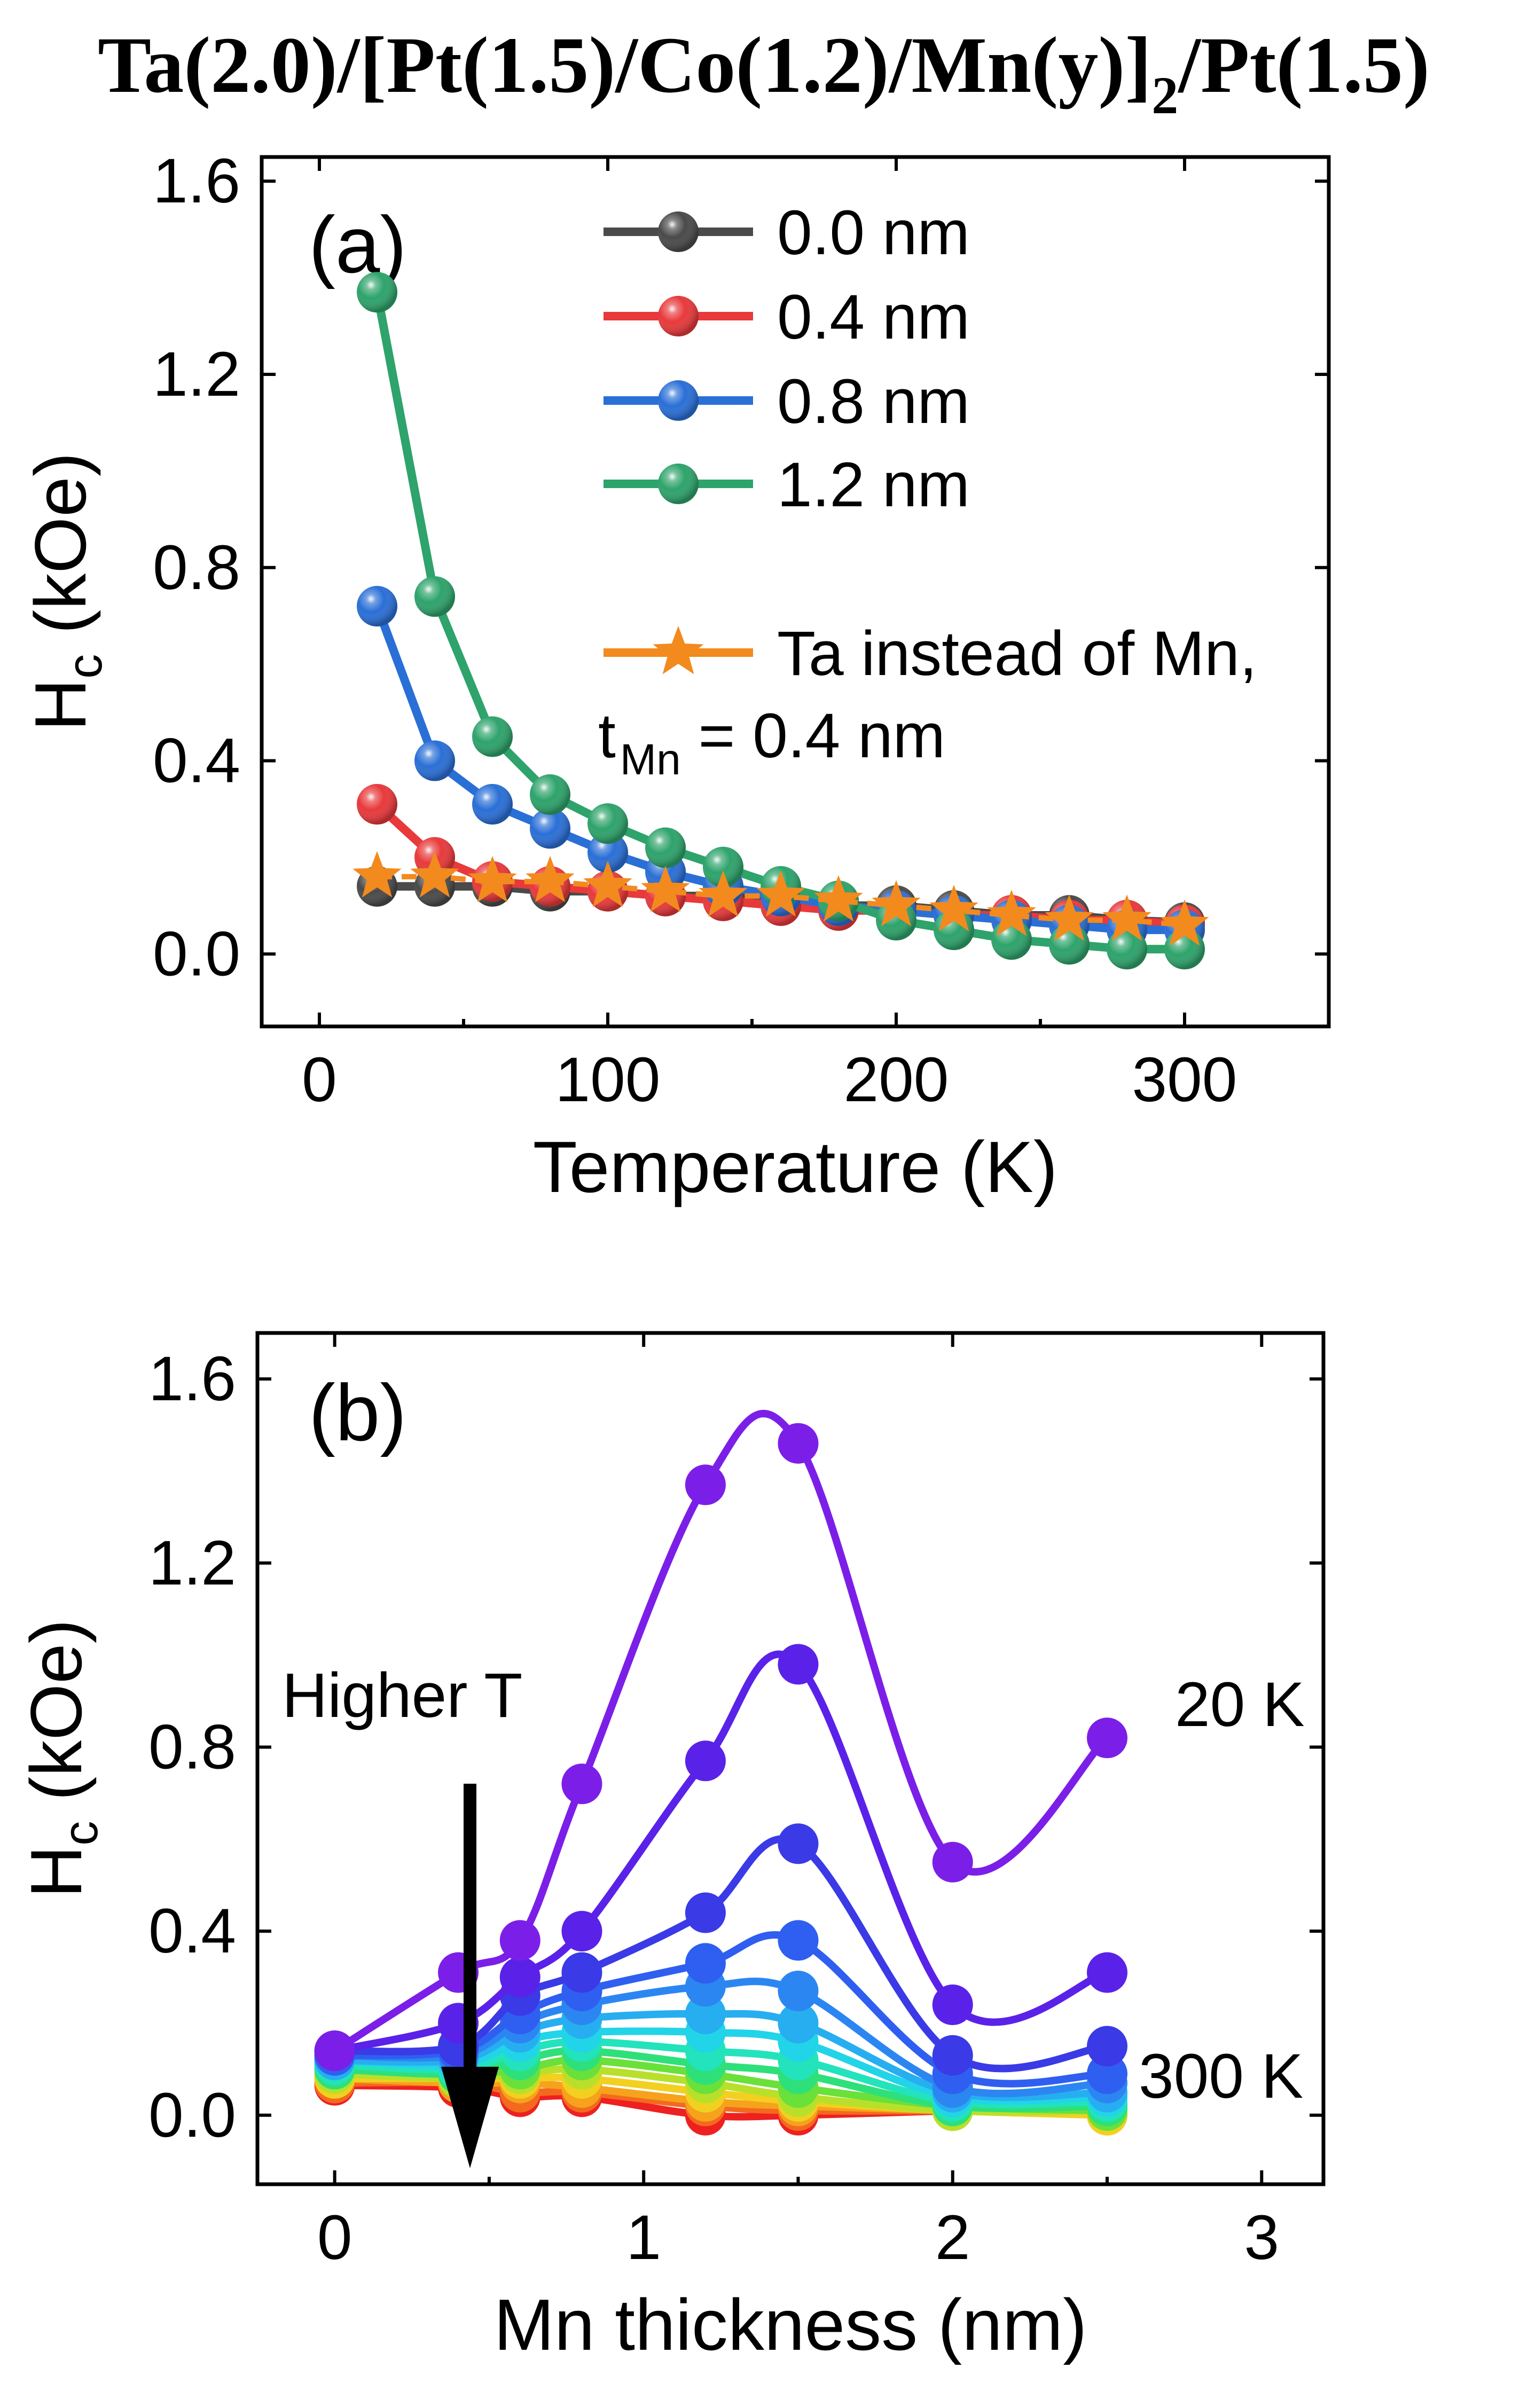 This screenshot has width=1528, height=2408. What do you see at coordinates (1261, 2237) in the screenshot?
I see `panel-b-x-tick-label: 3` at bounding box center [1261, 2237].